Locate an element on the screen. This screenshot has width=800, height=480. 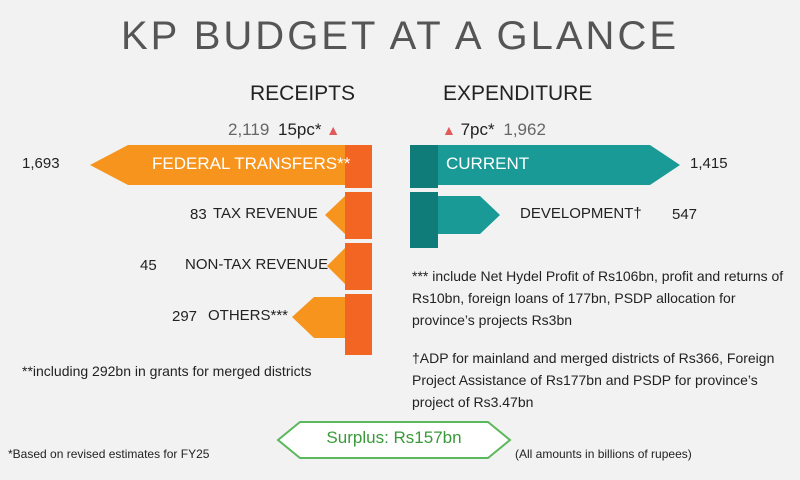
expenditure-label-current: CURRENT is located at coordinates (488, 163).